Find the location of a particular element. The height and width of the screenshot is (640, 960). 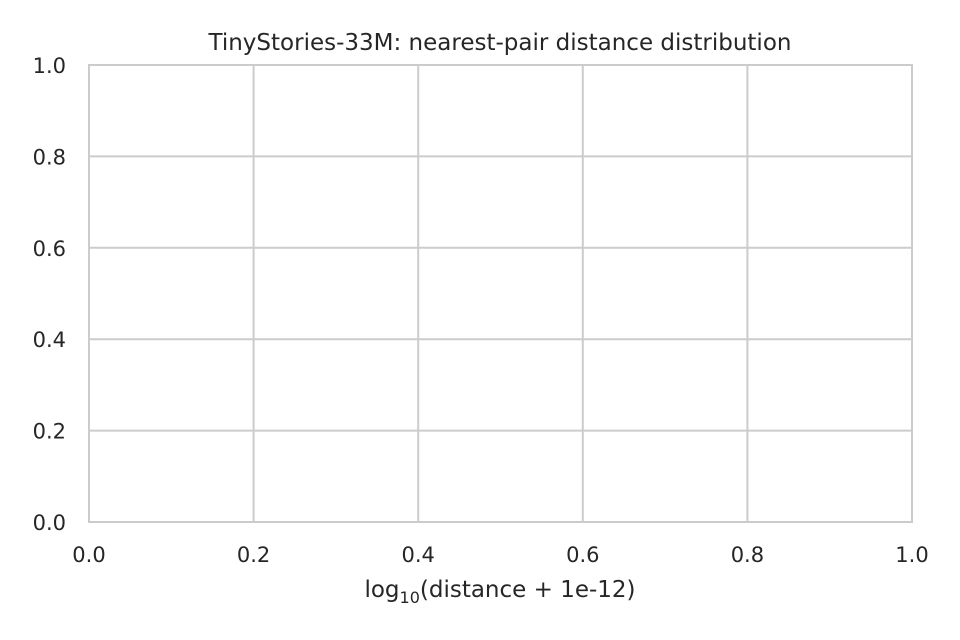

x-axis-label: log10(distance + 1e-12) is located at coordinates (499, 592).